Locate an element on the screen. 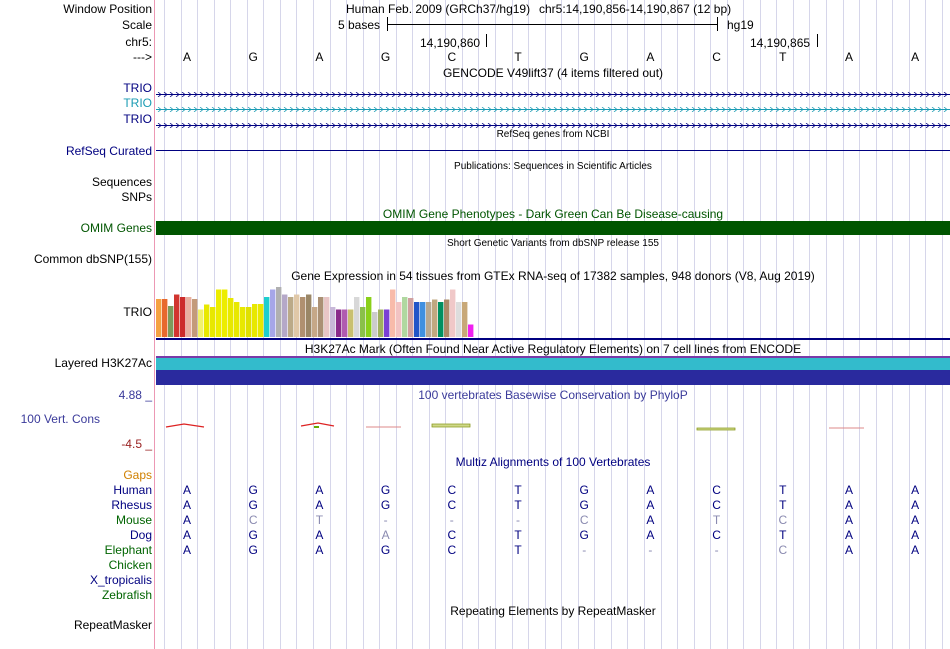 The width and height of the screenshot is (950, 649). h3k27ac-layer-cyan is located at coordinates (553, 364).